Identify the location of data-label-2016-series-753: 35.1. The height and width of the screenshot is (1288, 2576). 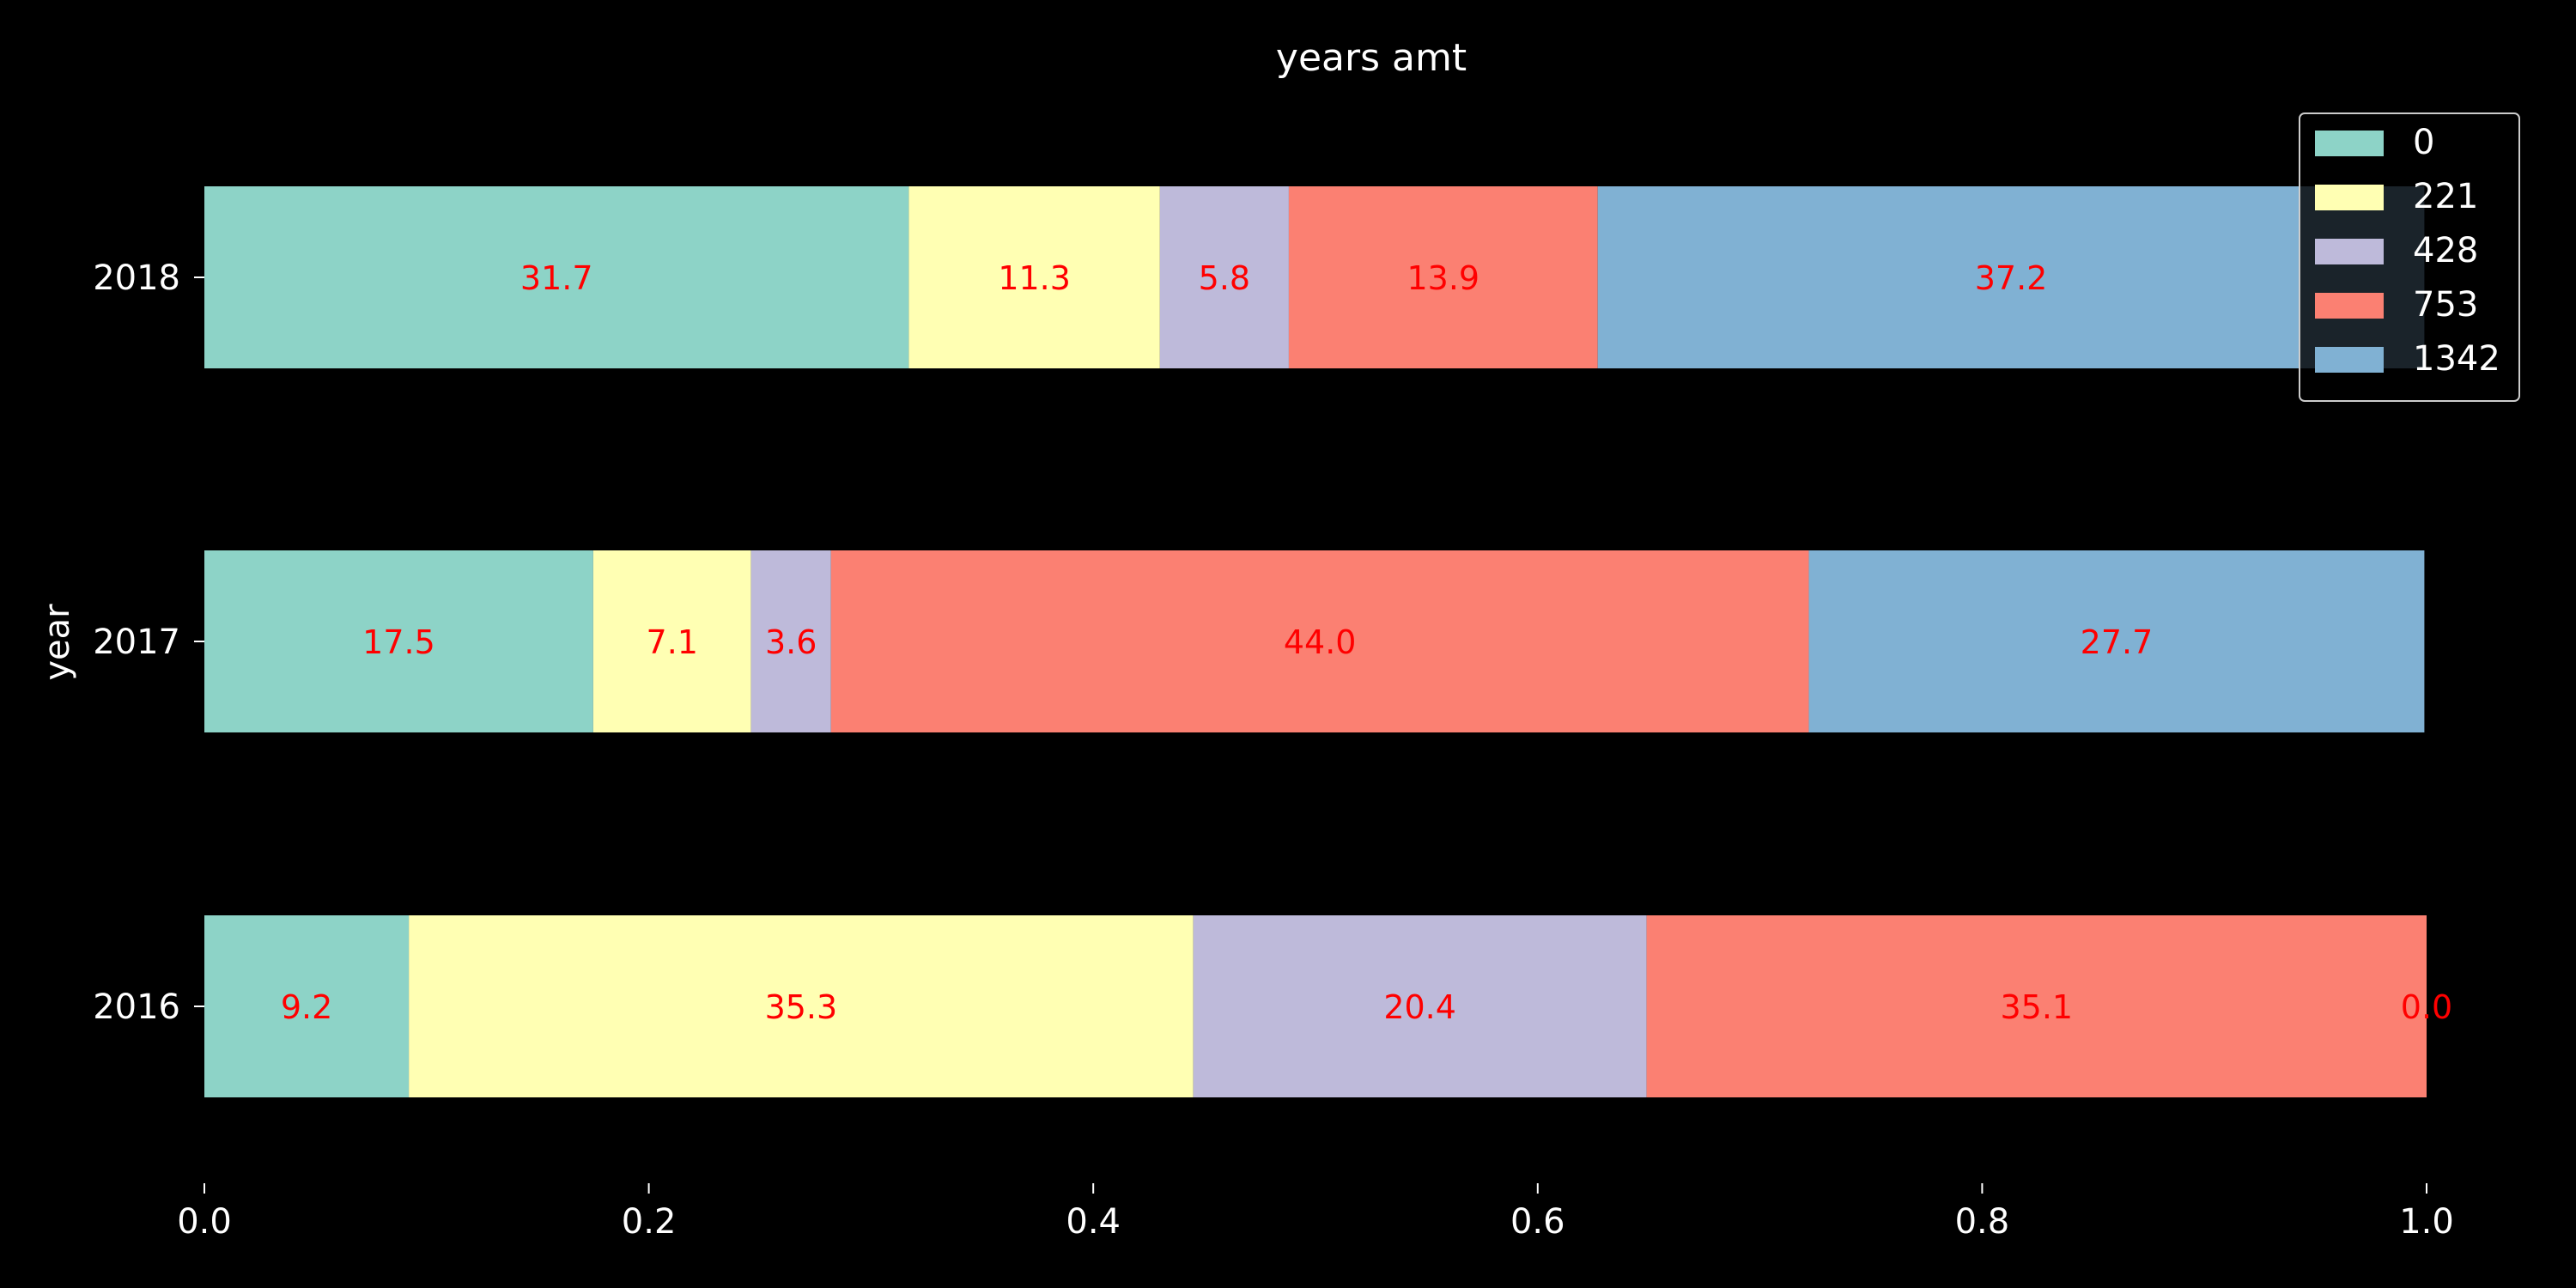
(2038, 1007).